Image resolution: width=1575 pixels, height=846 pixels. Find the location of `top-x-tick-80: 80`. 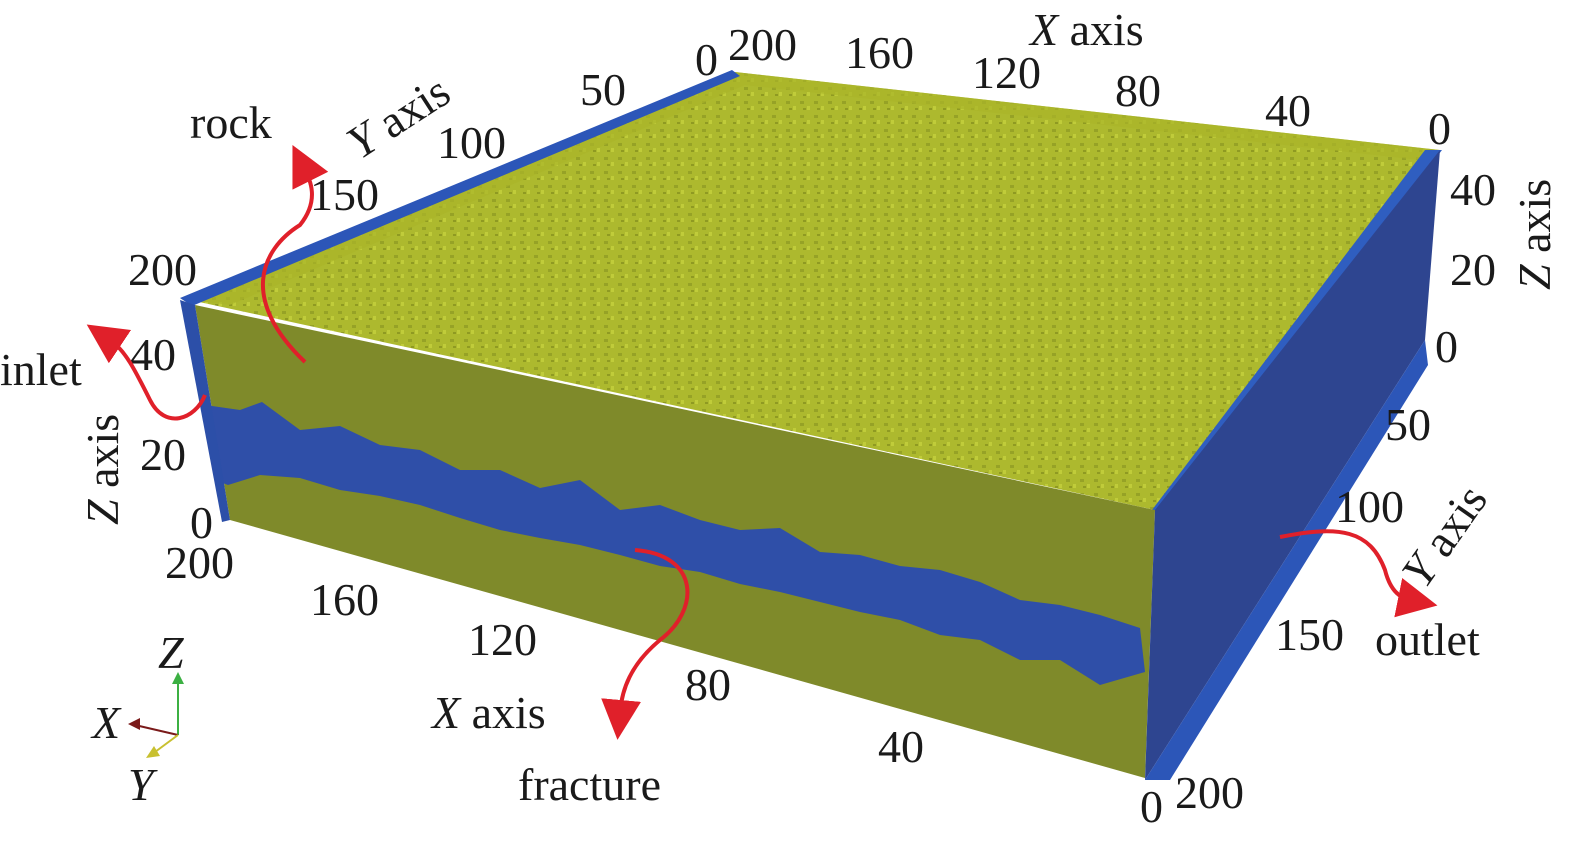

top-x-tick-80: 80 is located at coordinates (1138, 90).